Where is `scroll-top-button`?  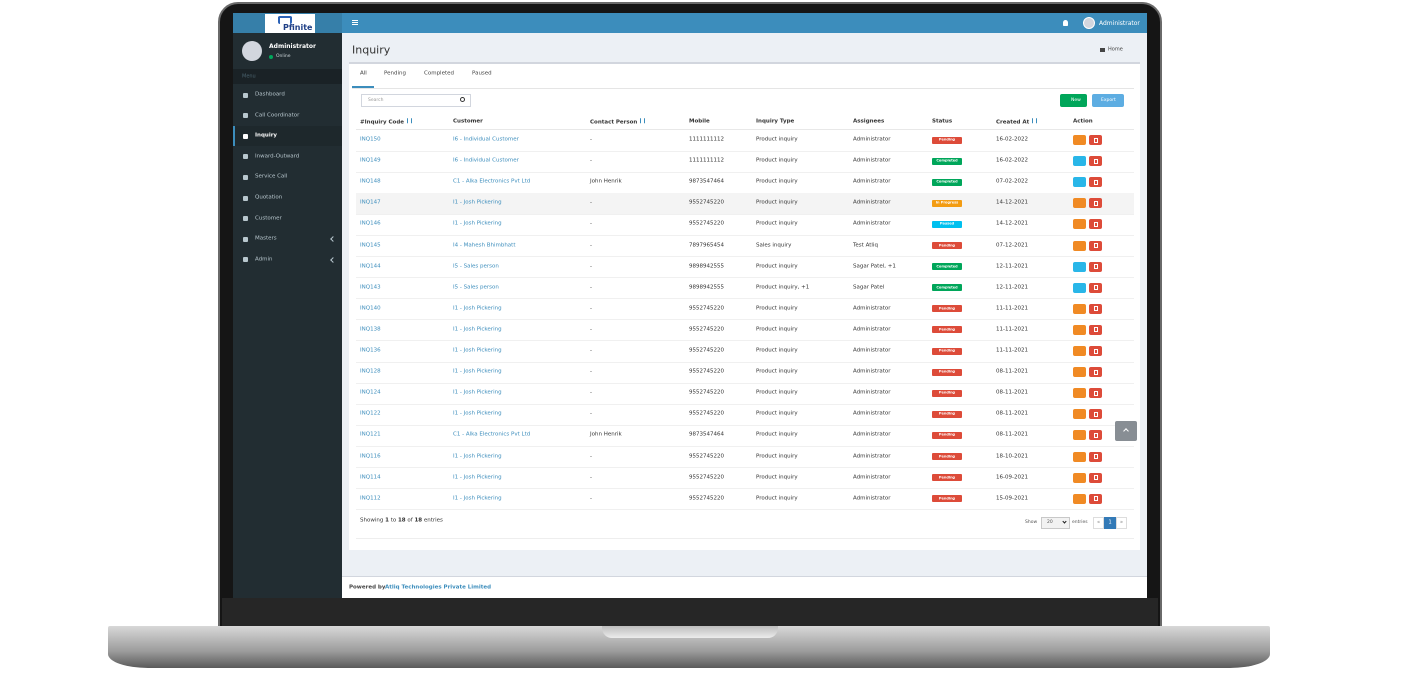 scroll-top-button is located at coordinates (1126, 431).